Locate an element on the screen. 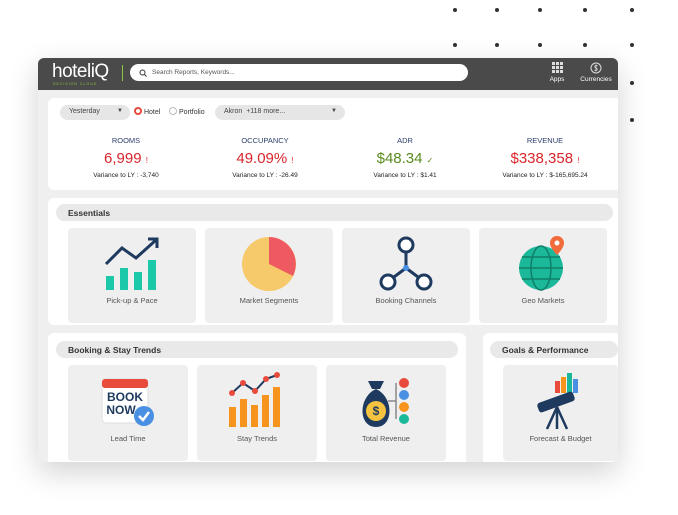  tile-label: Lead Time is located at coordinates (128, 438).